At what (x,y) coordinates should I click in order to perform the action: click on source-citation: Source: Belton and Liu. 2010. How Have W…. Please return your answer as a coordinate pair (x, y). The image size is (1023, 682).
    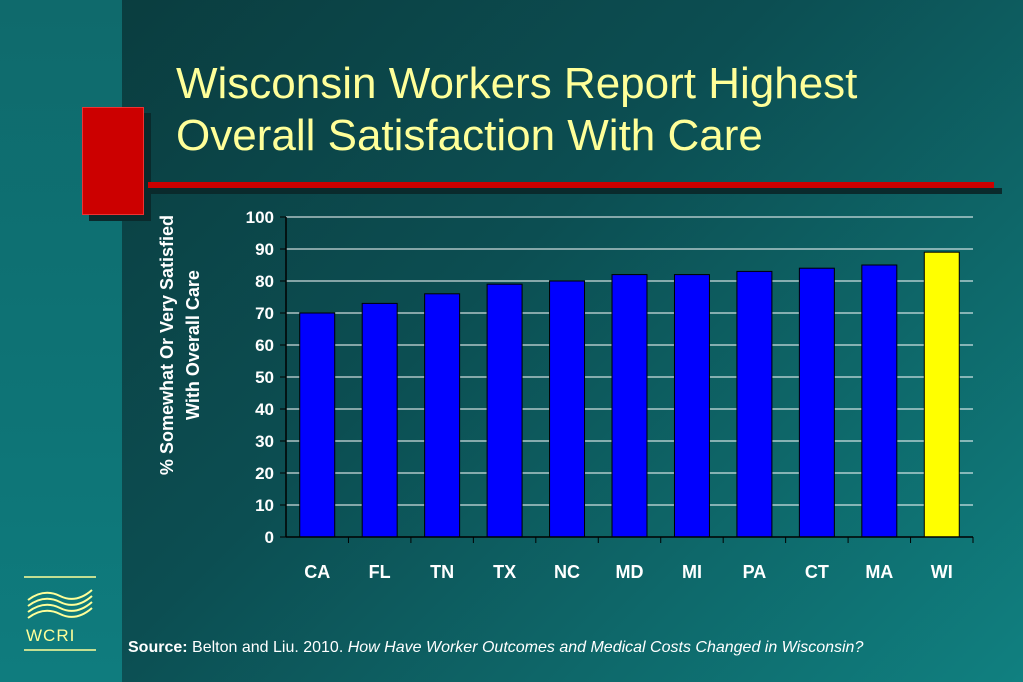
    Looking at the image, I should click on (563, 647).